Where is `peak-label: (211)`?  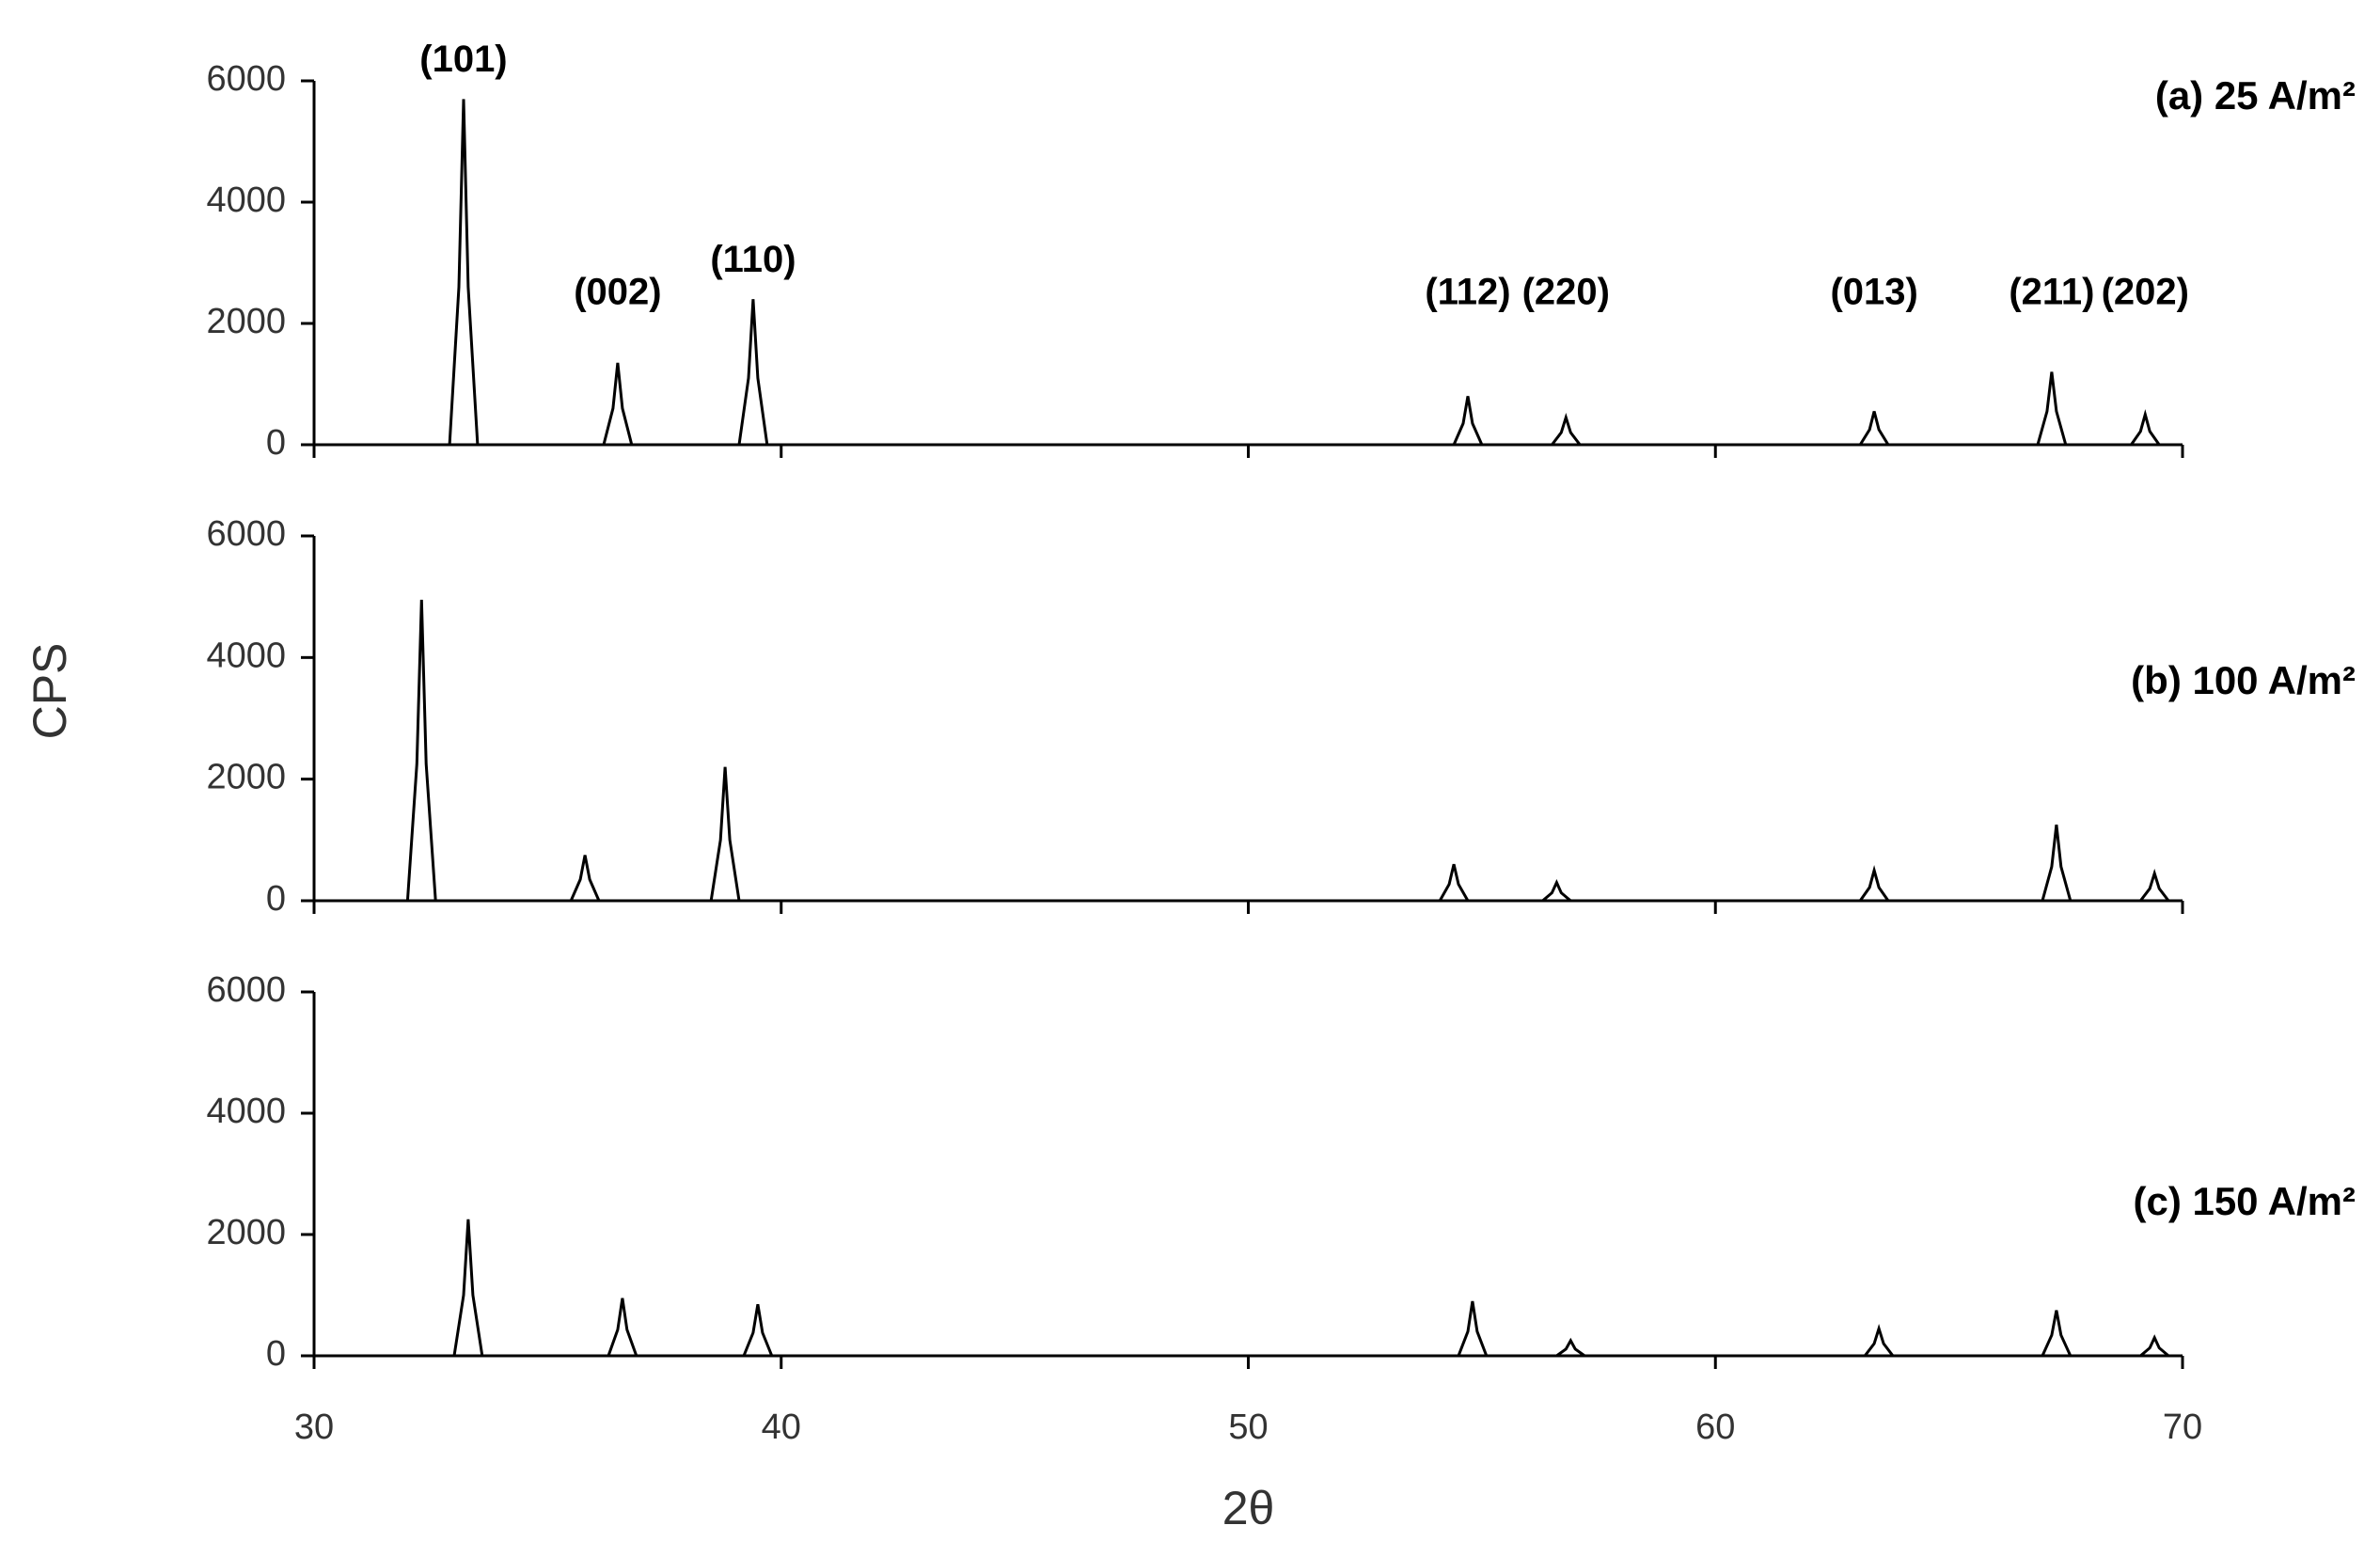 peak-label: (211) is located at coordinates (2051, 292).